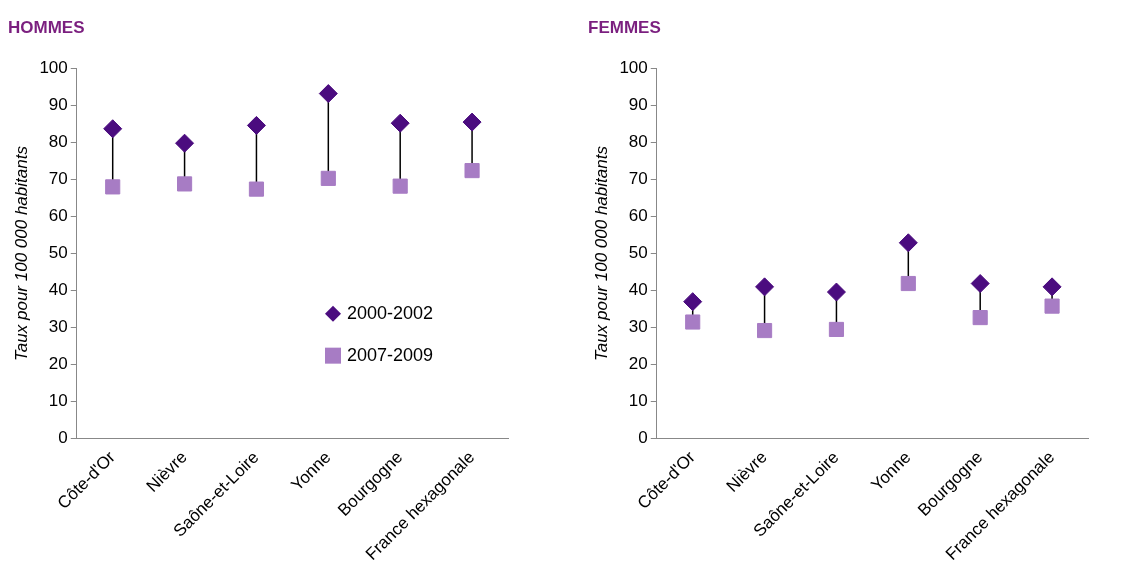 Image resolution: width=1125 pixels, height=576 pixels. What do you see at coordinates (390, 312) in the screenshot?
I see `legend-label: 2000-2002` at bounding box center [390, 312].